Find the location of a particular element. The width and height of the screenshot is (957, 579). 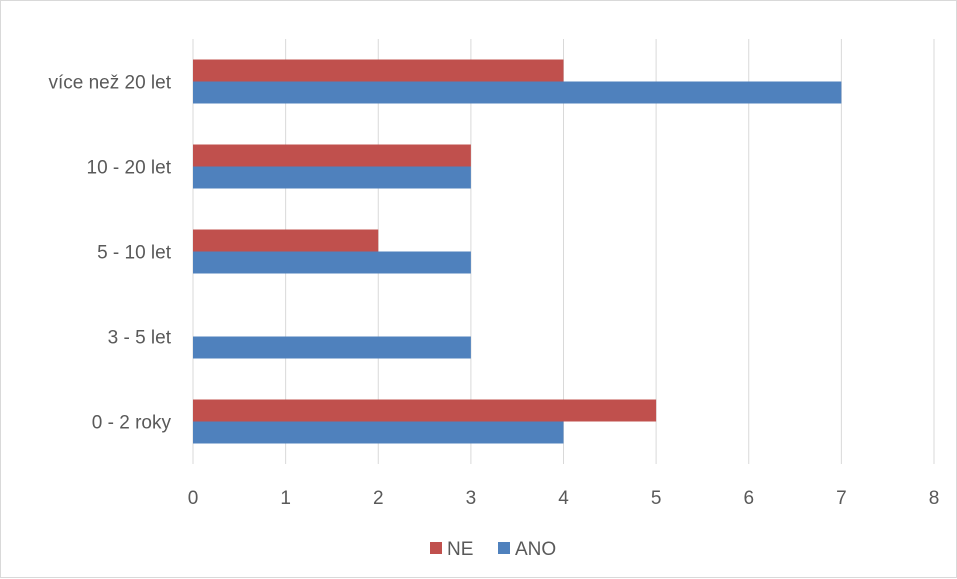

x-tick-label-5: 5 is located at coordinates (656, 498).